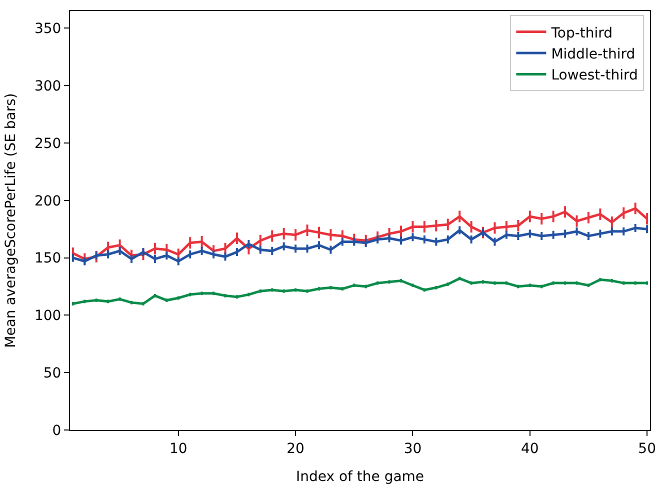 This screenshot has height=492, width=666. What do you see at coordinates (360, 244) in the screenshot?
I see `line-series` at bounding box center [360, 244].